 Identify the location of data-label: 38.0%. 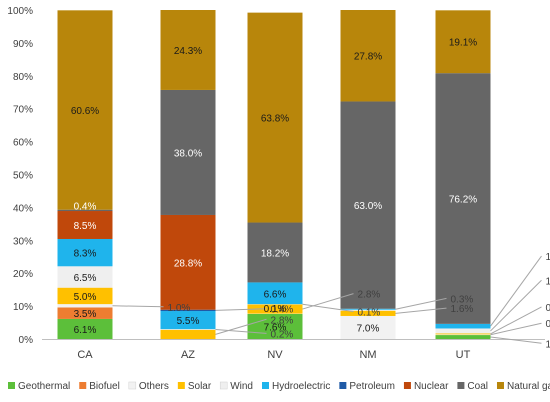
(188, 153).